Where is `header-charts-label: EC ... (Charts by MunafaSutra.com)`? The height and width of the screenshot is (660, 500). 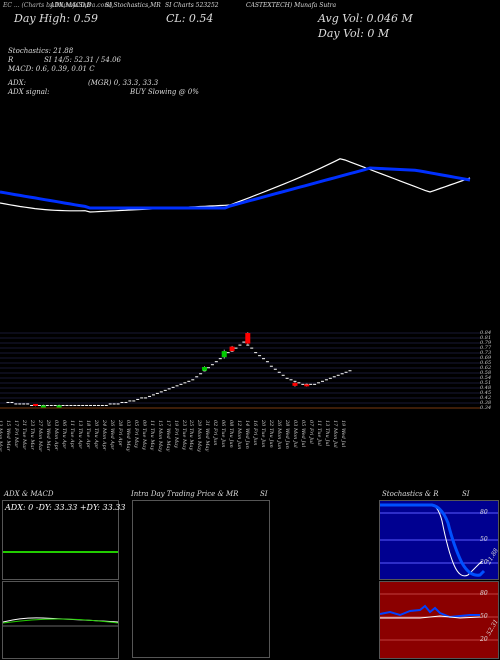 header-charts-label: EC ... (Charts by MunafaSutra.com) is located at coordinates (58, 5).